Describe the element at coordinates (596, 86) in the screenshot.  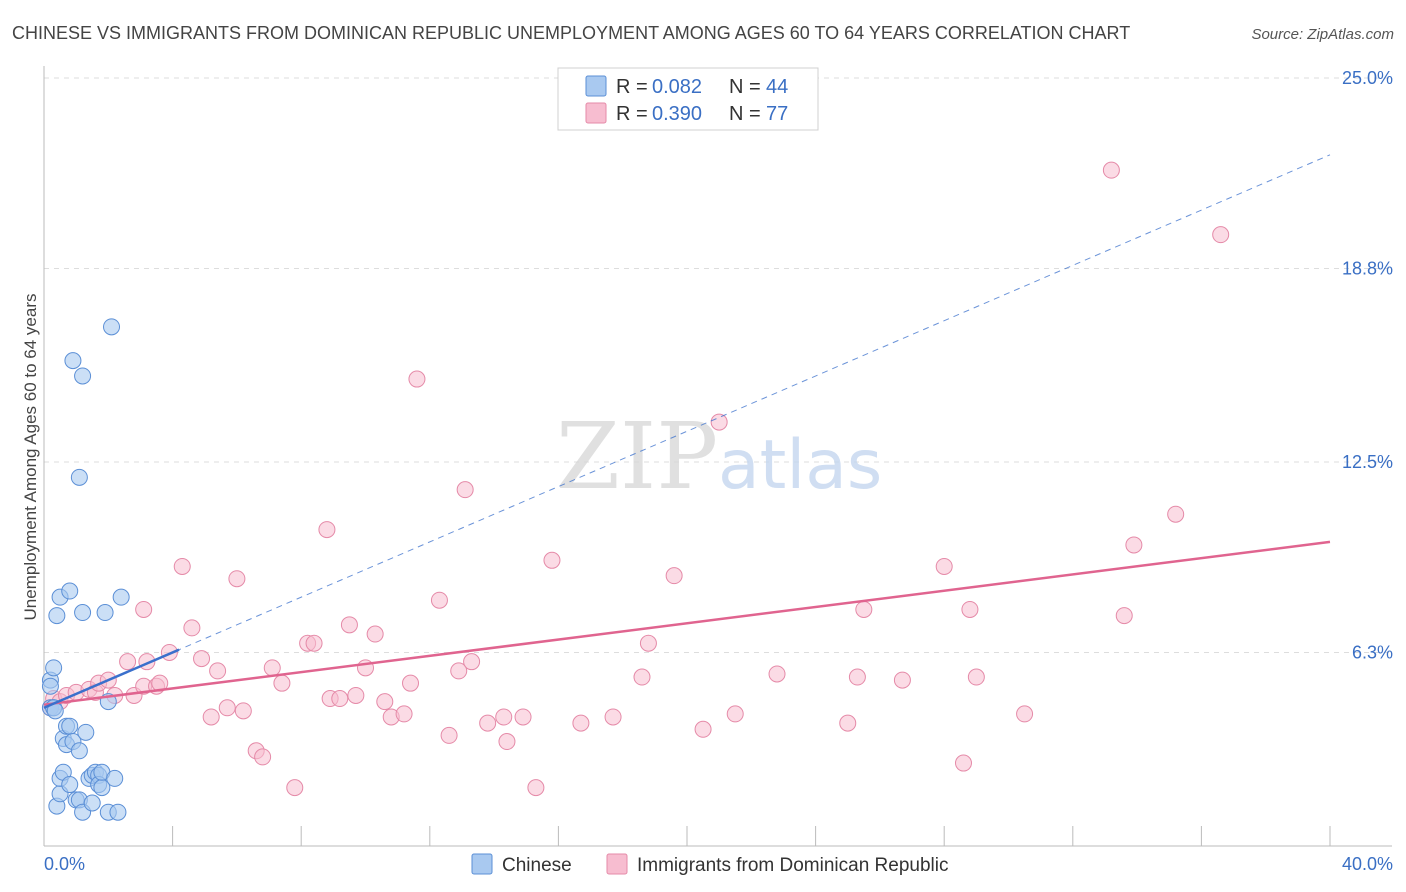
I see `legend-swatch-chinese` at that location.